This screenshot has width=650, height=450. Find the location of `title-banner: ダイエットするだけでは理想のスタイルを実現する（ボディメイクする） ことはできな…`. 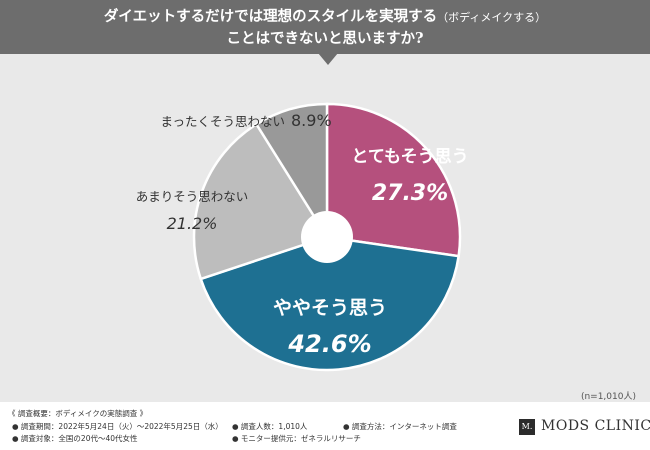

title-banner: ダイエットするだけでは理想のスタイルを実現する（ボディメイクする） ことはできな… is located at coordinates (325, 27).